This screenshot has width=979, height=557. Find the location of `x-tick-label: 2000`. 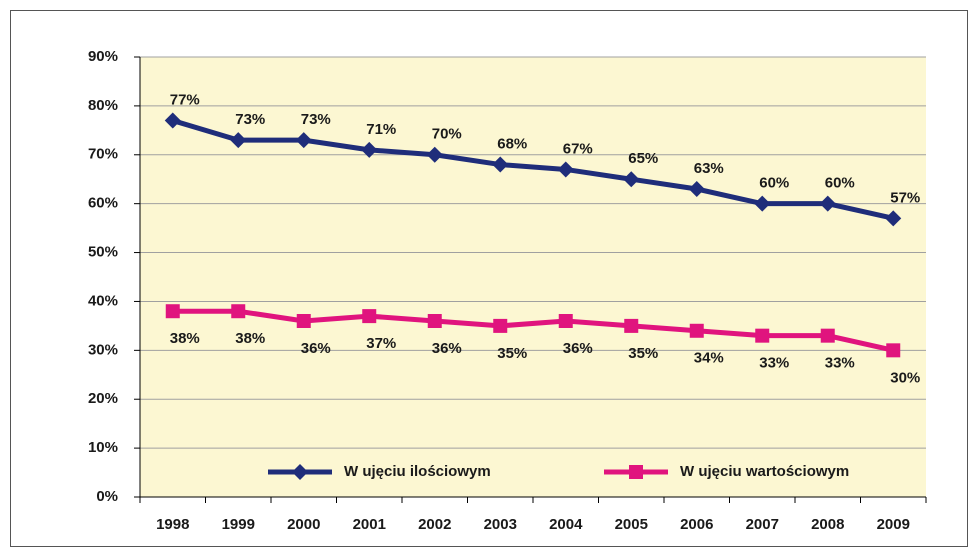

x-tick-label: 2000 is located at coordinates (303, 524).